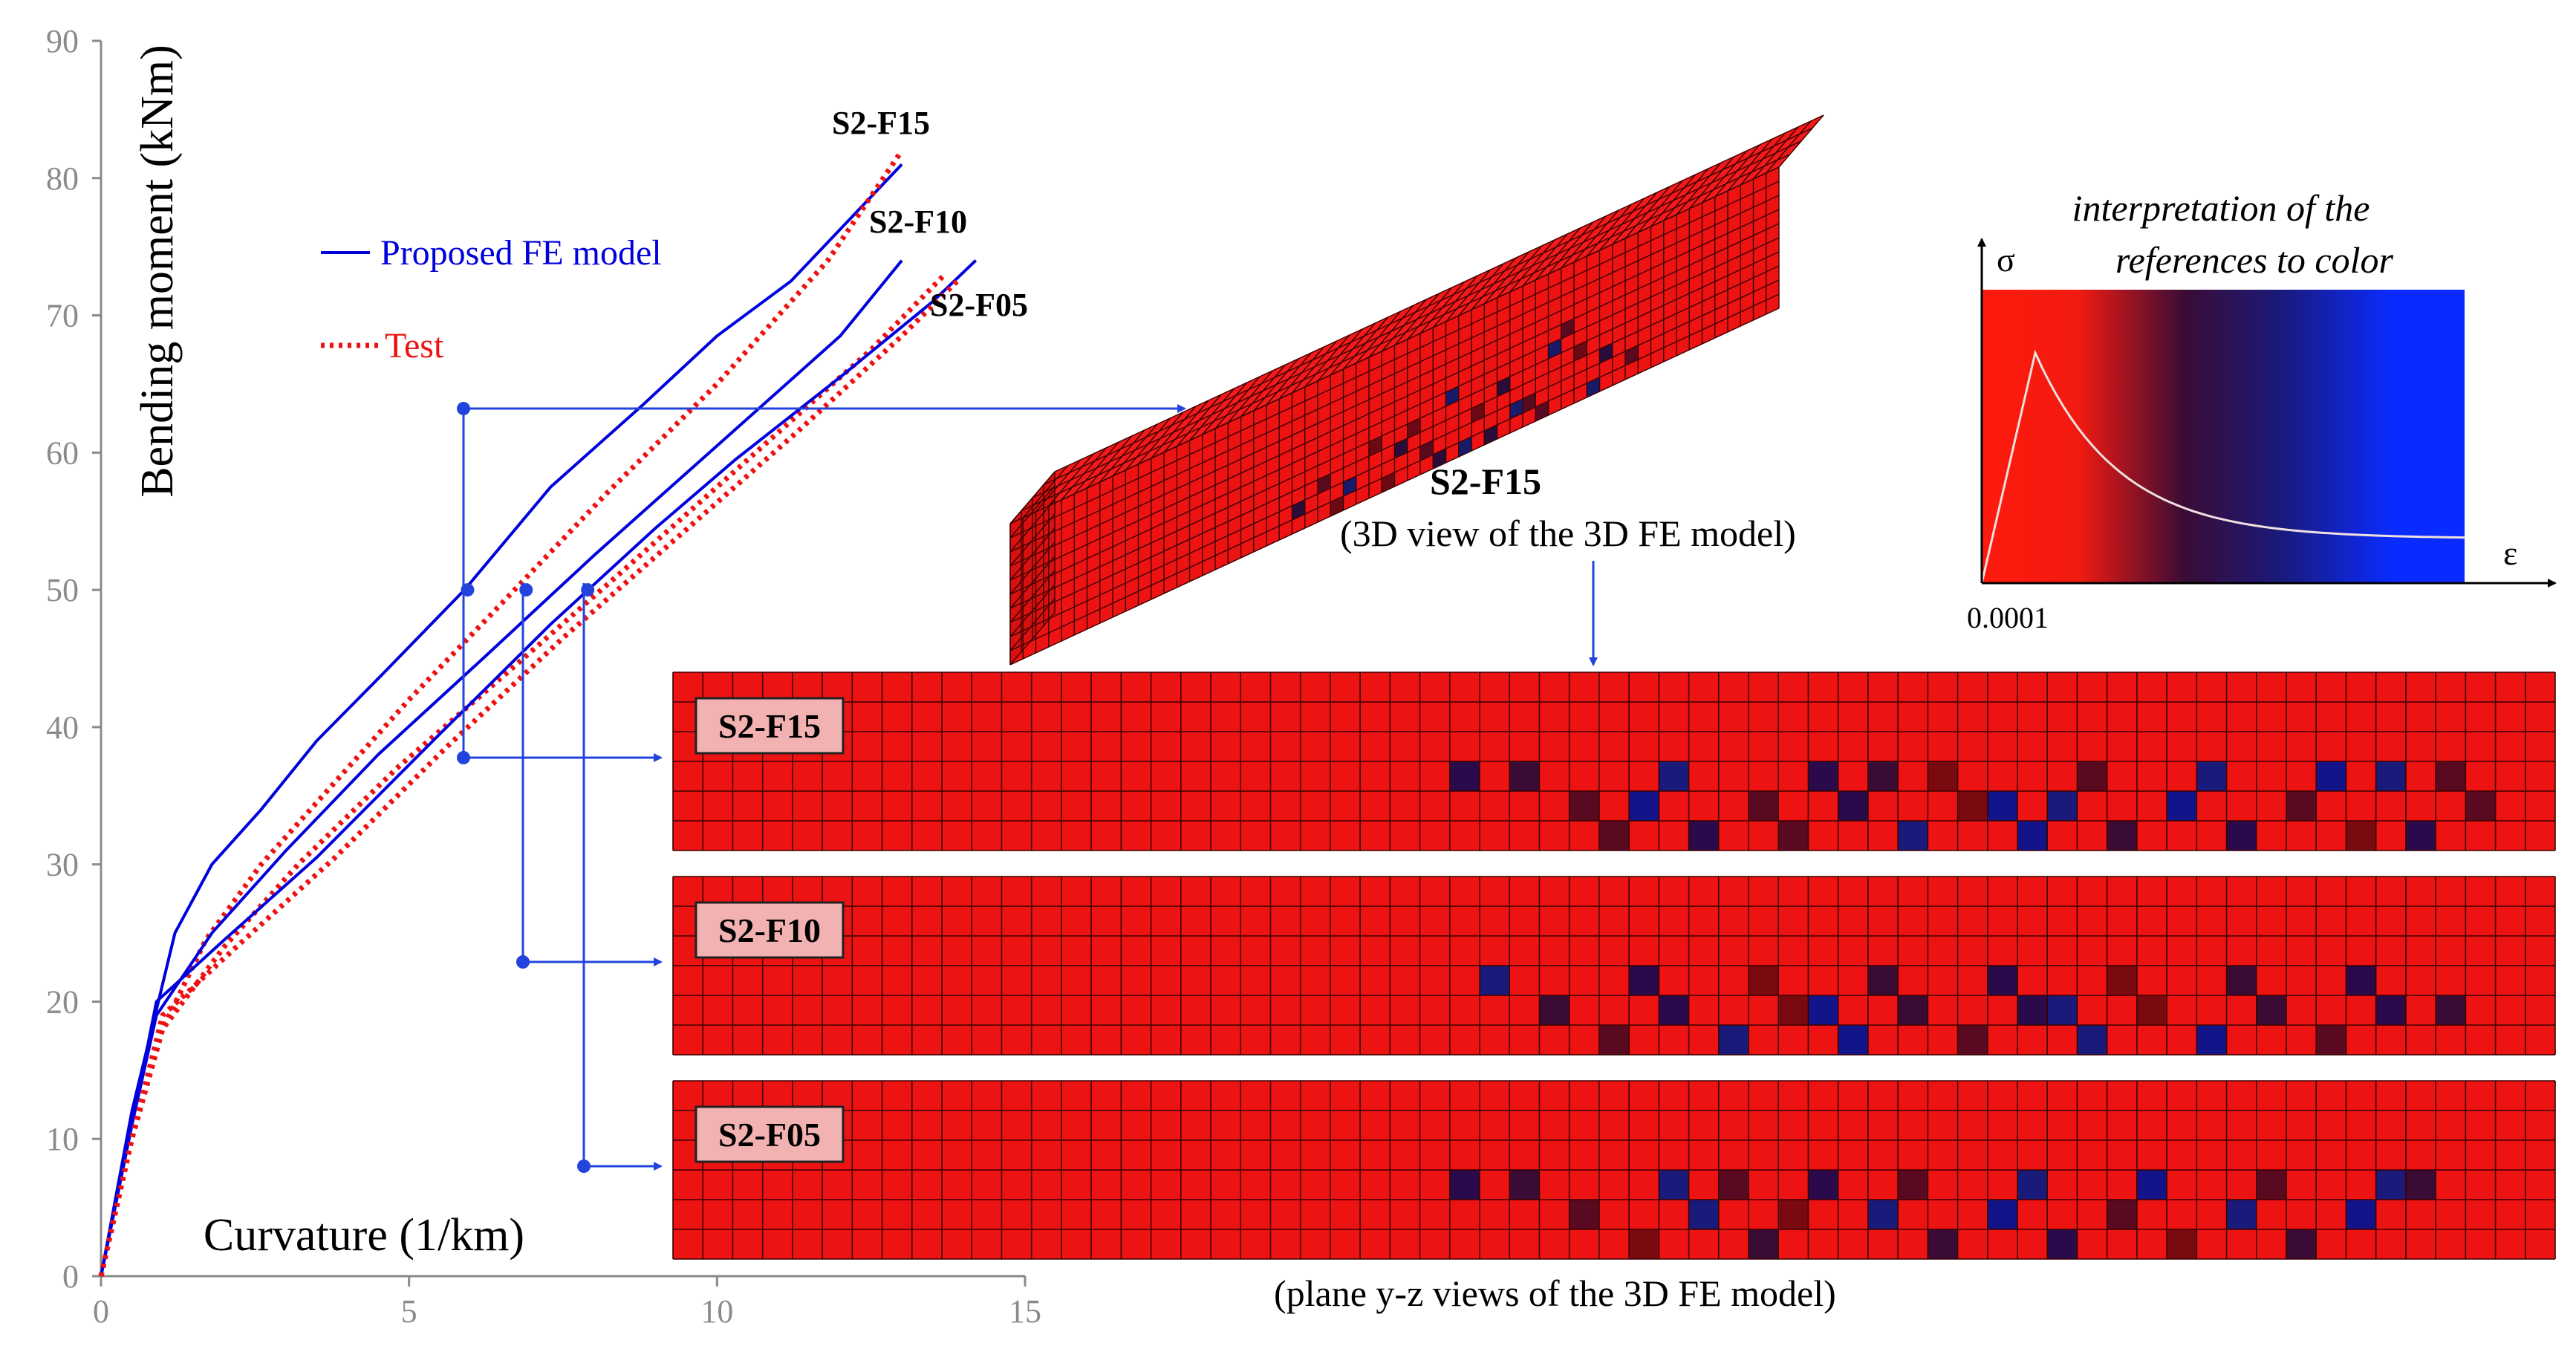 The width and height of the screenshot is (2576, 1369). I want to click on legend-test-label: Test, so click(414, 345).